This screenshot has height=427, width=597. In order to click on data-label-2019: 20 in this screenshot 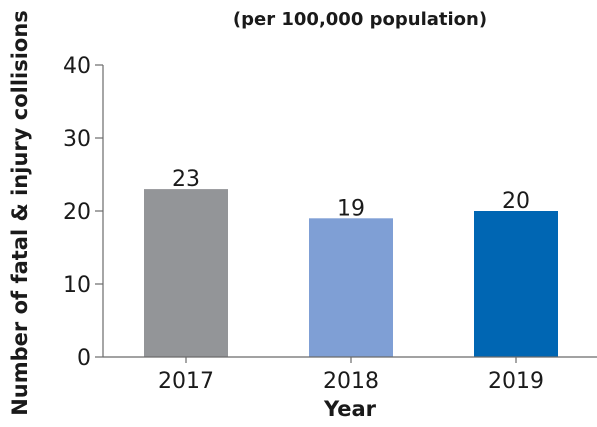, I will do `click(516, 201)`.